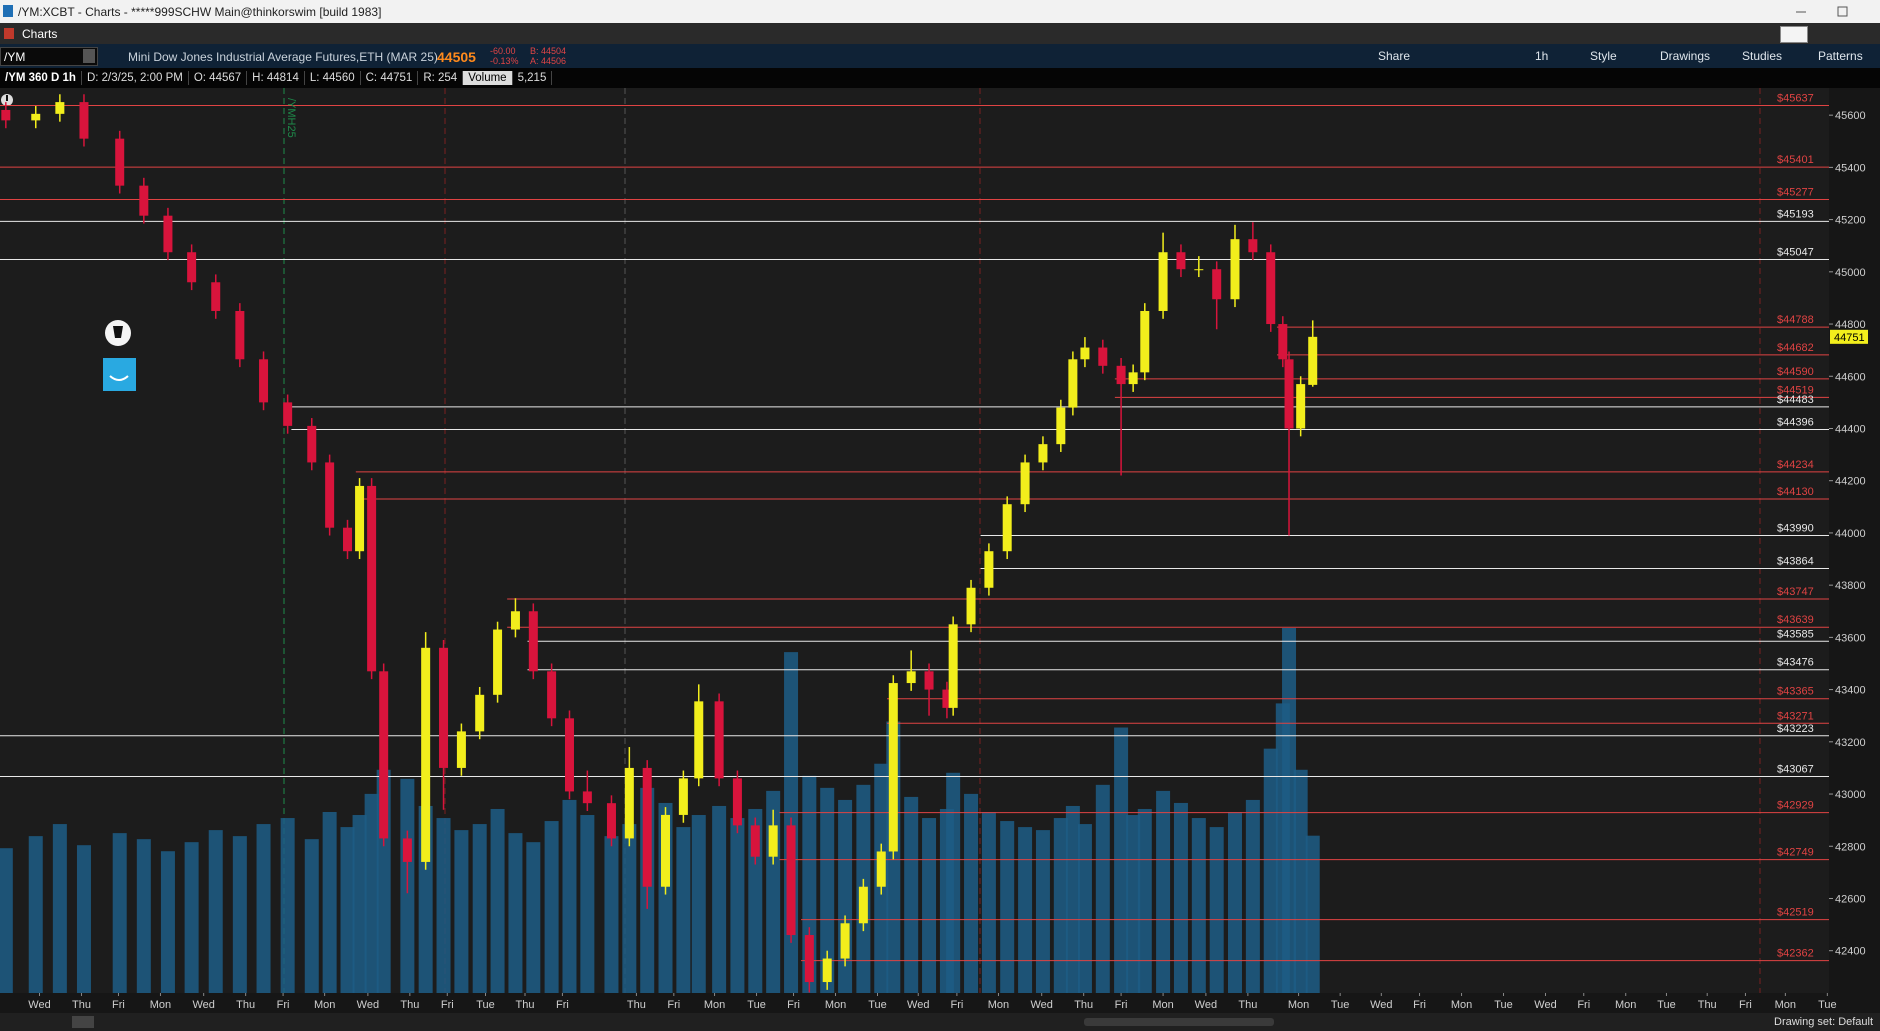  Describe the element at coordinates (1795, 913) in the screenshot. I see `price-level-label: $42519` at that location.